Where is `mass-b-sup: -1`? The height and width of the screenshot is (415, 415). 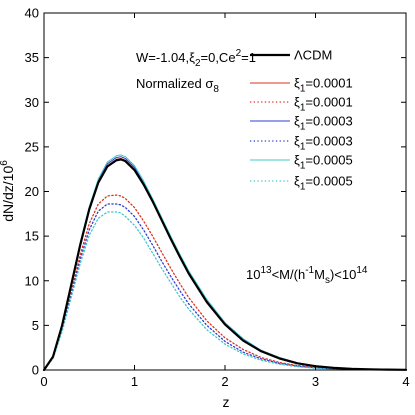
mass-b-sup: -1 is located at coordinates (309, 270).